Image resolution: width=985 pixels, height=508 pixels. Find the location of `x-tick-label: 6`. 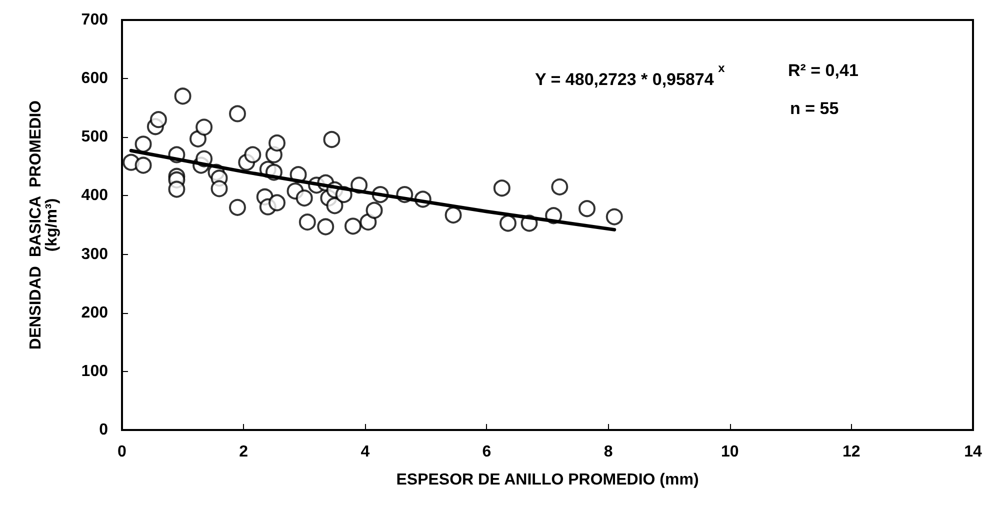

x-tick-label: 6 is located at coordinates (487, 452).